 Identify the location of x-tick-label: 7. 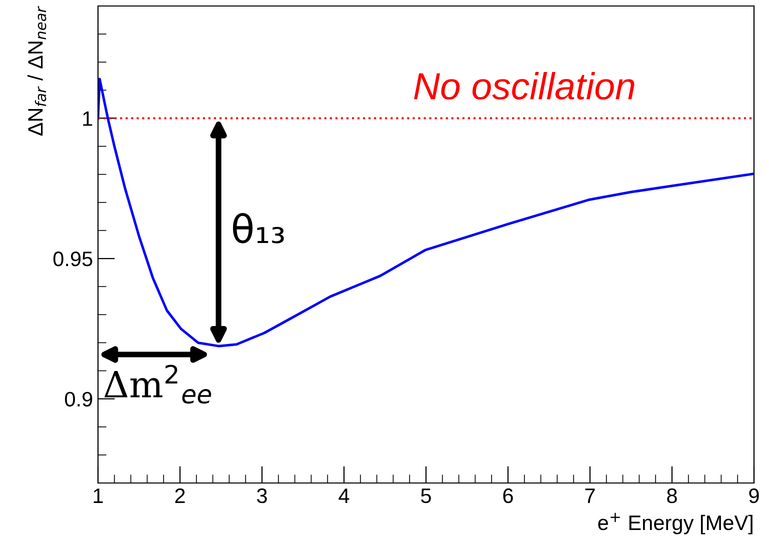
(590, 495).